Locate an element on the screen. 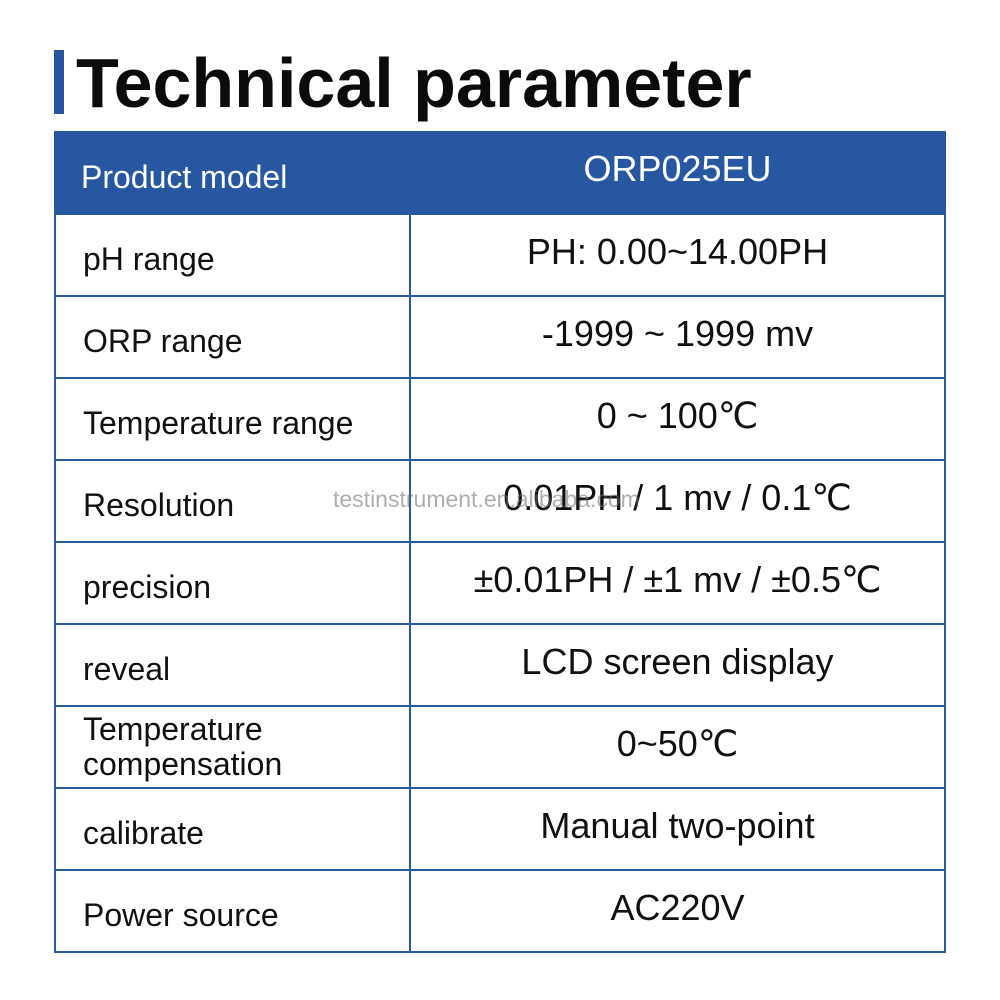  table-row: Resolution 0.01PH / 1 mv / 0.1℃ is located at coordinates (500, 502).